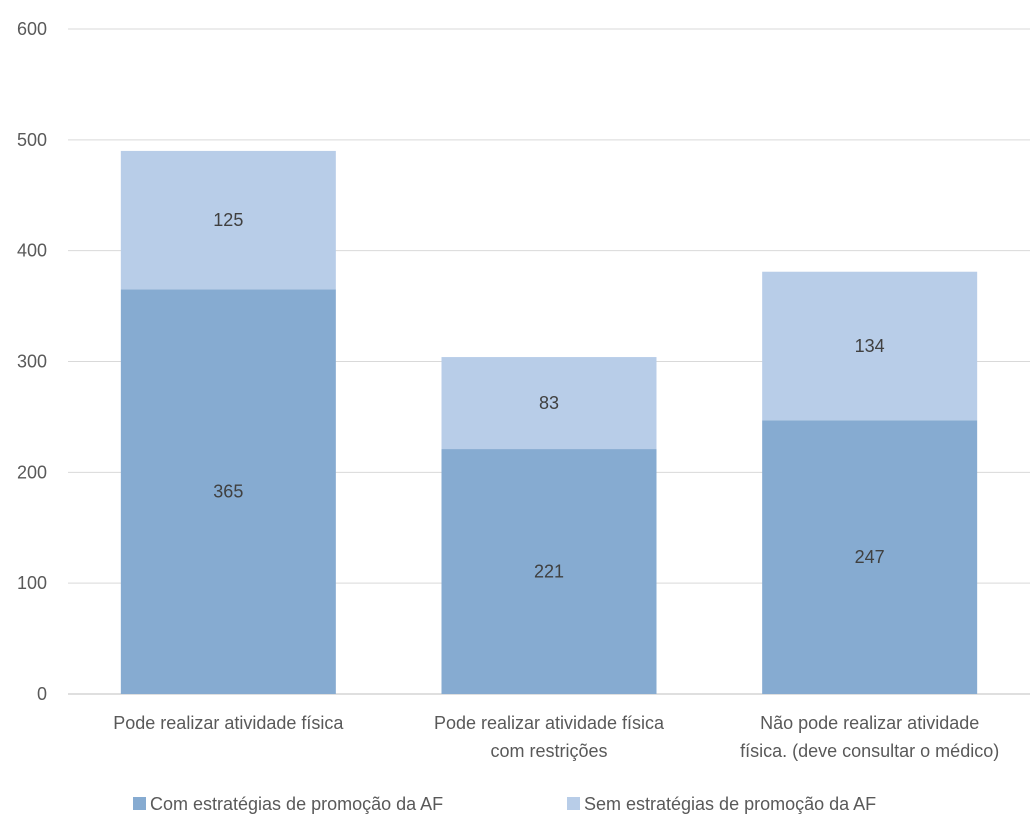 This screenshot has width=1030, height=818. What do you see at coordinates (32, 251) in the screenshot?
I see `y-tick-label: 400` at bounding box center [32, 251].